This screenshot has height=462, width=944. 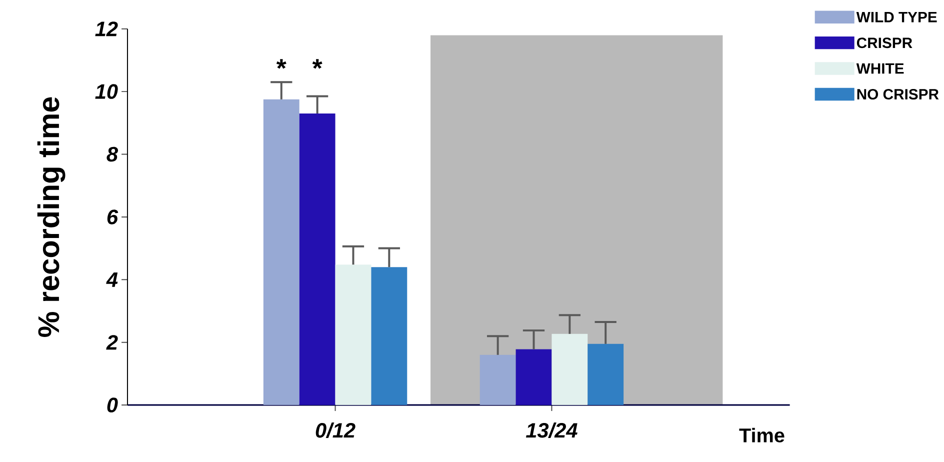 I want to click on legend-label: CRISPR, so click(x=884, y=43).